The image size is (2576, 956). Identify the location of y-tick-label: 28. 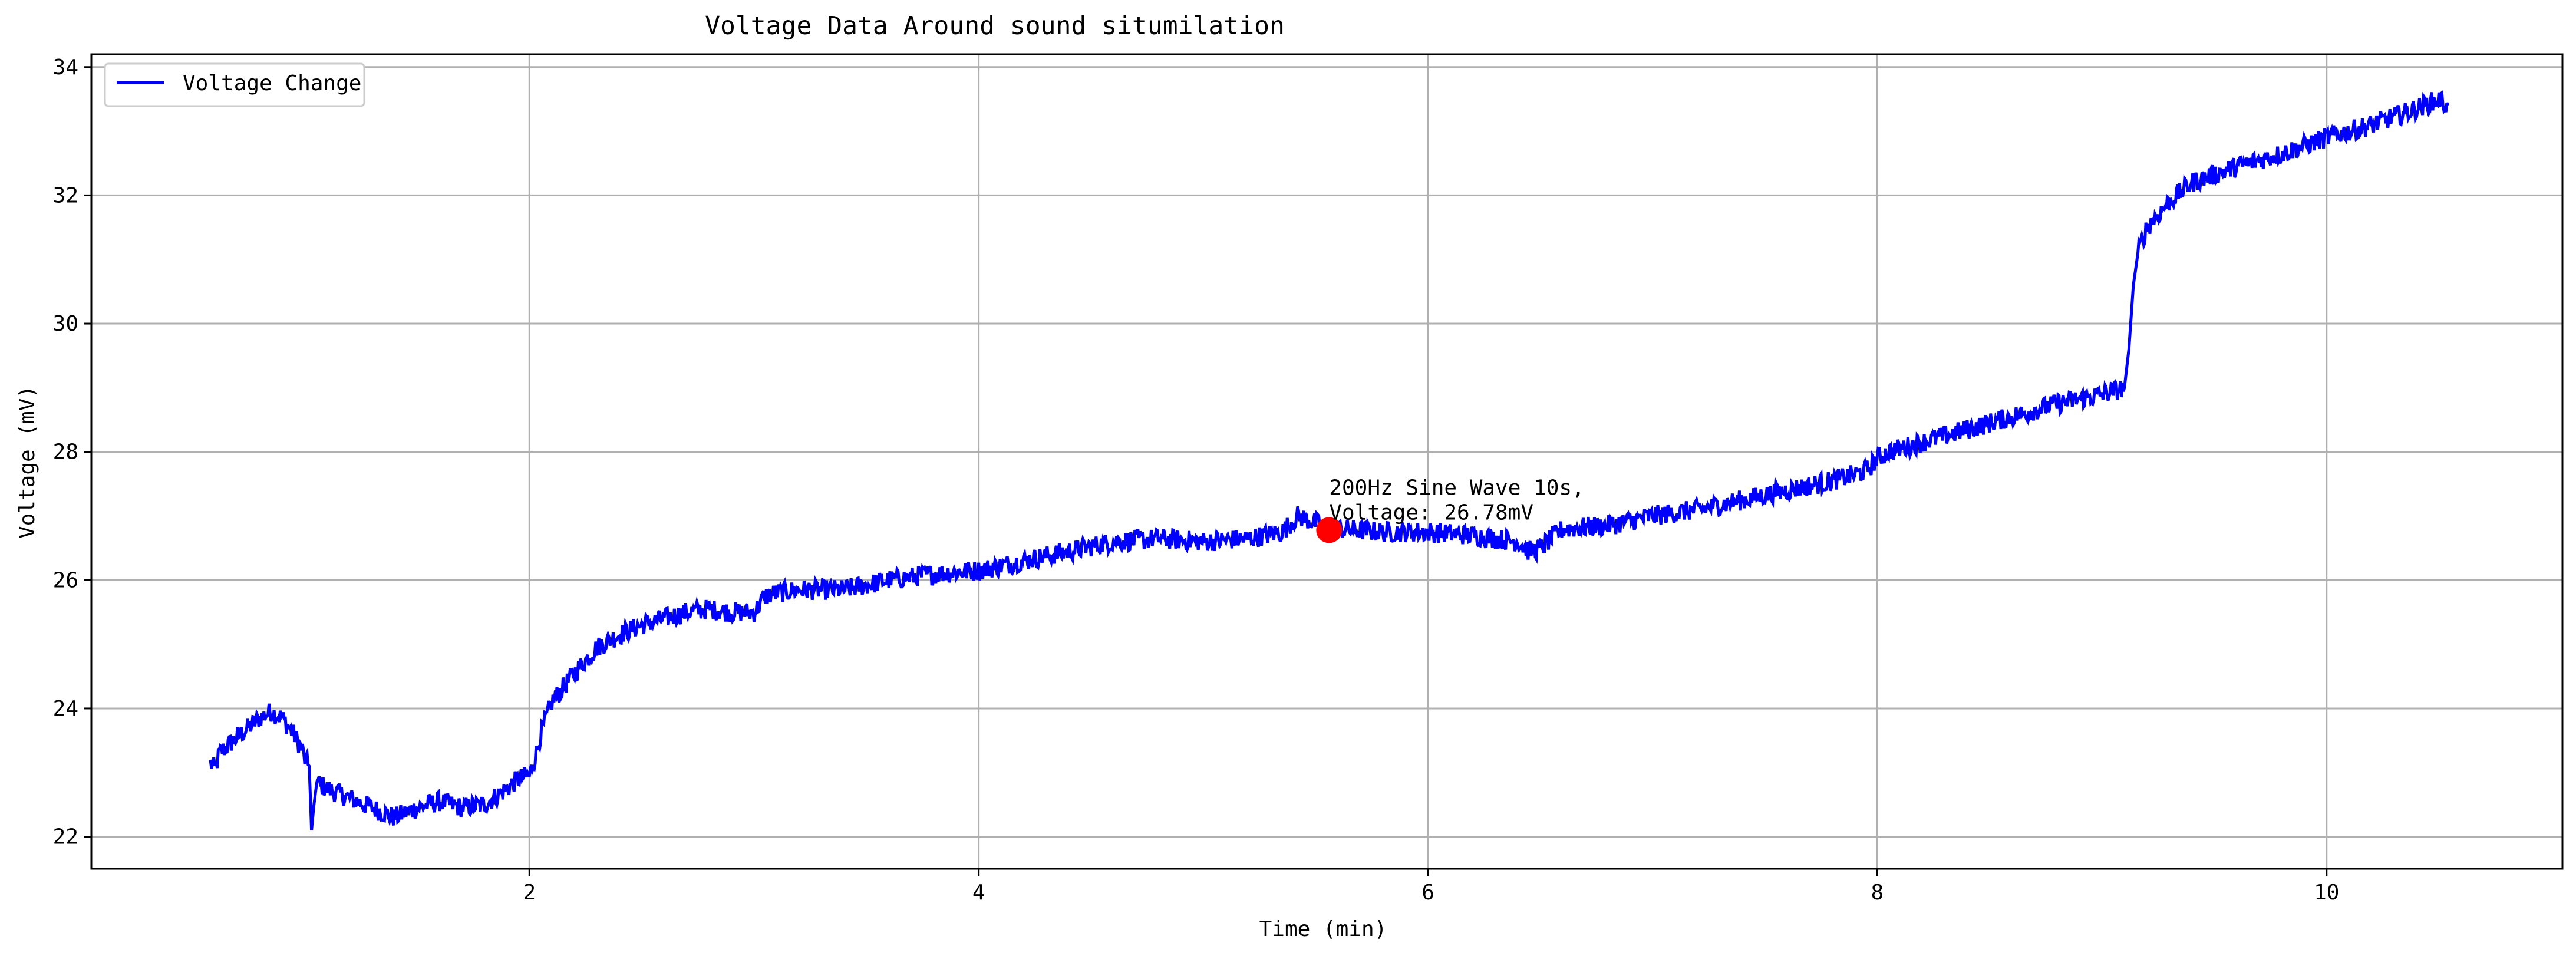
(65, 452).